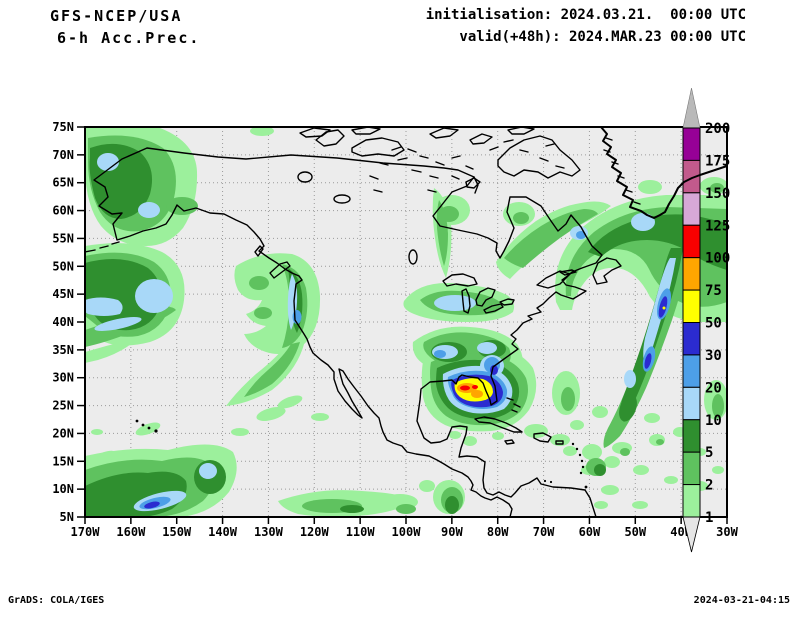  What do you see at coordinates (131, 532) in the screenshot?
I see `lon-tick-label: 160W` at bounding box center [131, 532].